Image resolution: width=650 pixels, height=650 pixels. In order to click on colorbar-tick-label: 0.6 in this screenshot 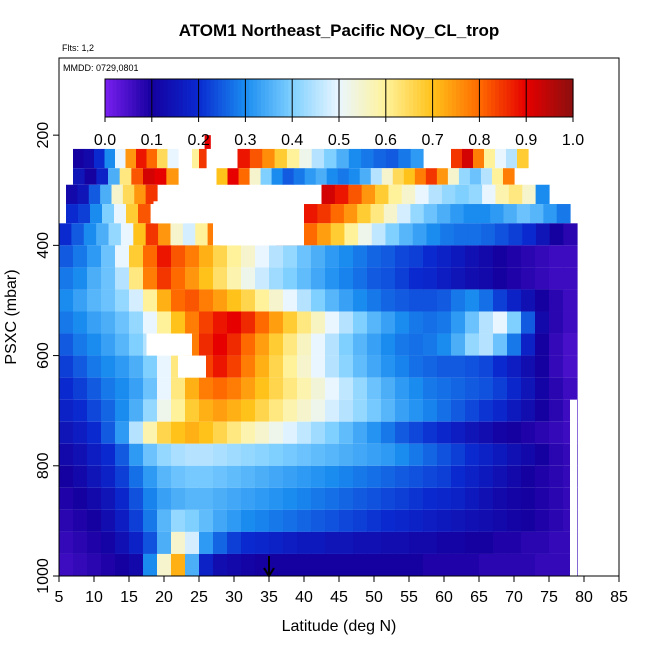, I will do `click(386, 140)`.